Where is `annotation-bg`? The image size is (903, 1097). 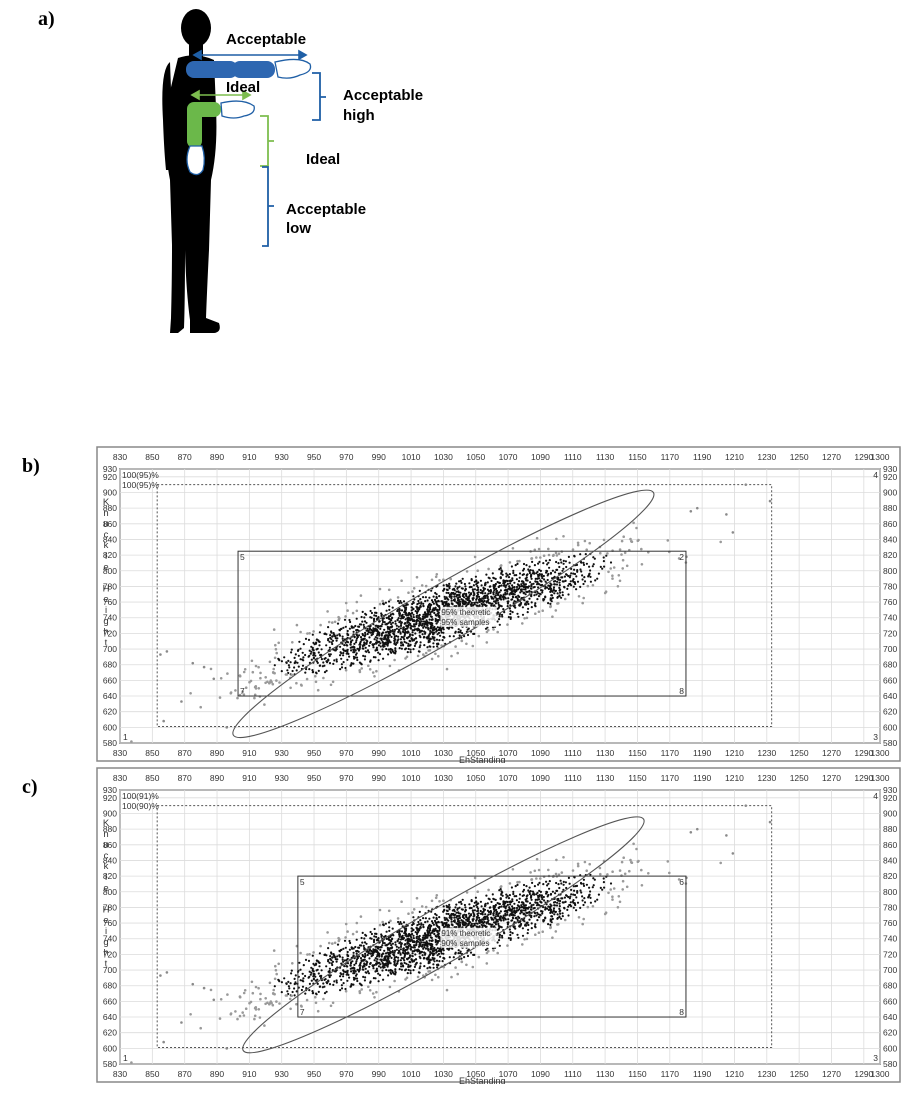 annotation-bg is located at coordinates (468, 616).